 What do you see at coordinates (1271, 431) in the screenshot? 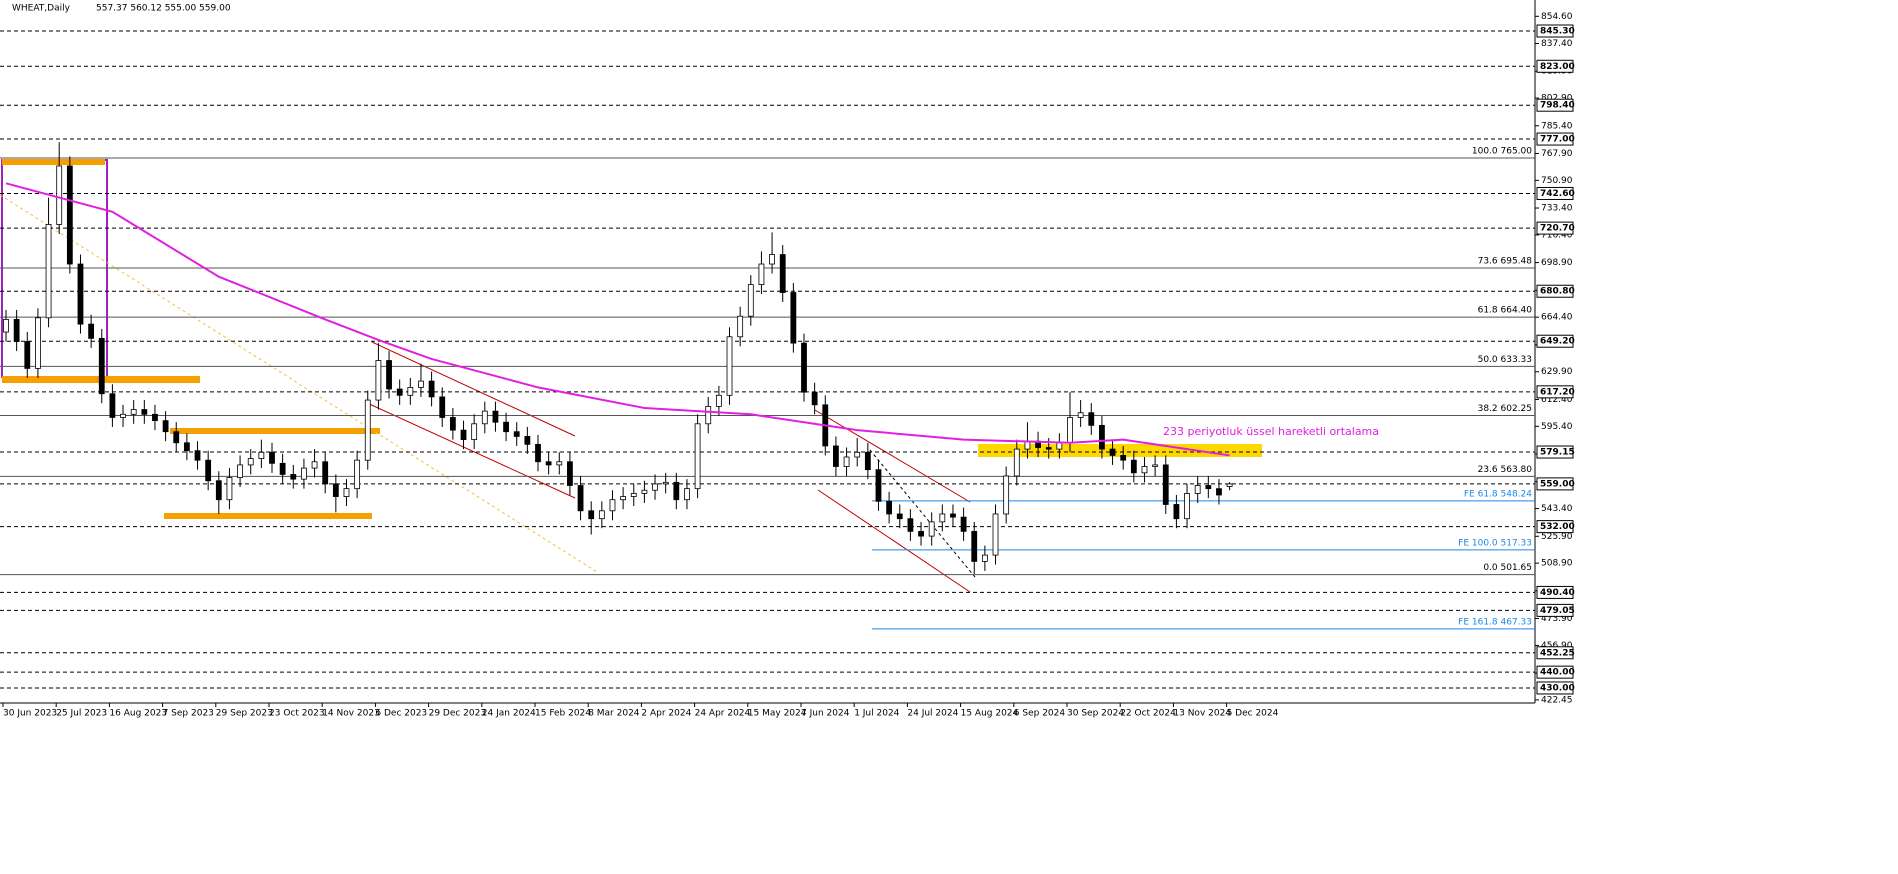
I see `annotation: 233 periyotluk üssel hareketli ortalama` at bounding box center [1271, 431].